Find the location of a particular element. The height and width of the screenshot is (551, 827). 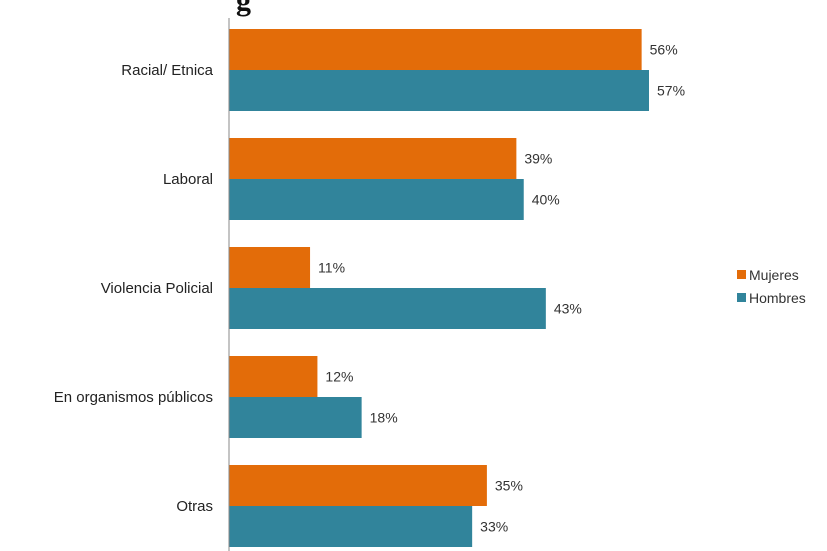

category-label-racial-etnica: Racial/ Etnica is located at coordinates (167, 70).